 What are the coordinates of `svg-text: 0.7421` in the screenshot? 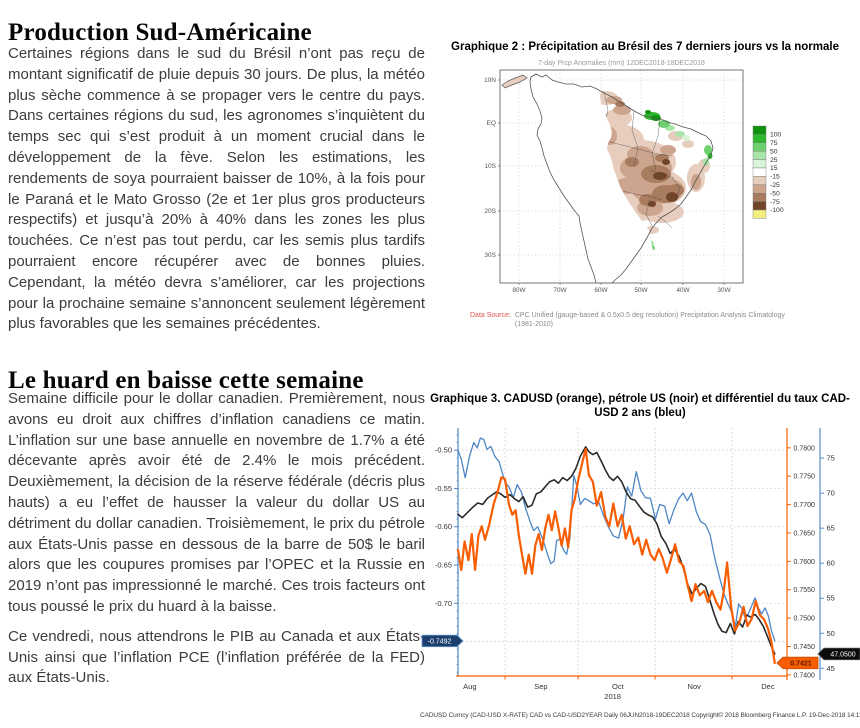 It's located at (801, 664).